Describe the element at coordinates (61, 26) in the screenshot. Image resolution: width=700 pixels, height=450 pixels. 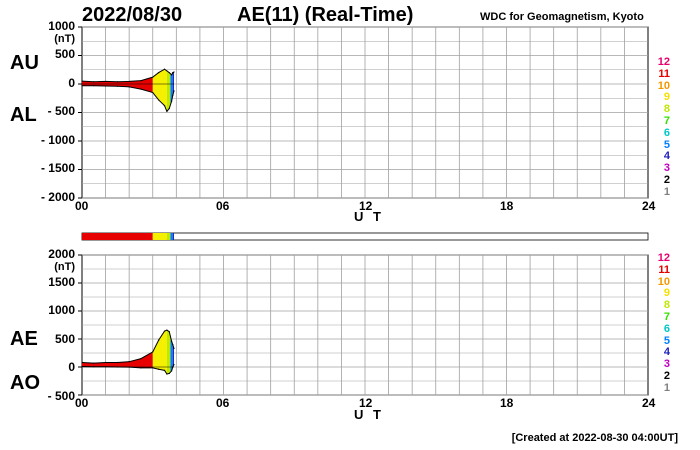
I see `y-tick-label: 1000` at that location.